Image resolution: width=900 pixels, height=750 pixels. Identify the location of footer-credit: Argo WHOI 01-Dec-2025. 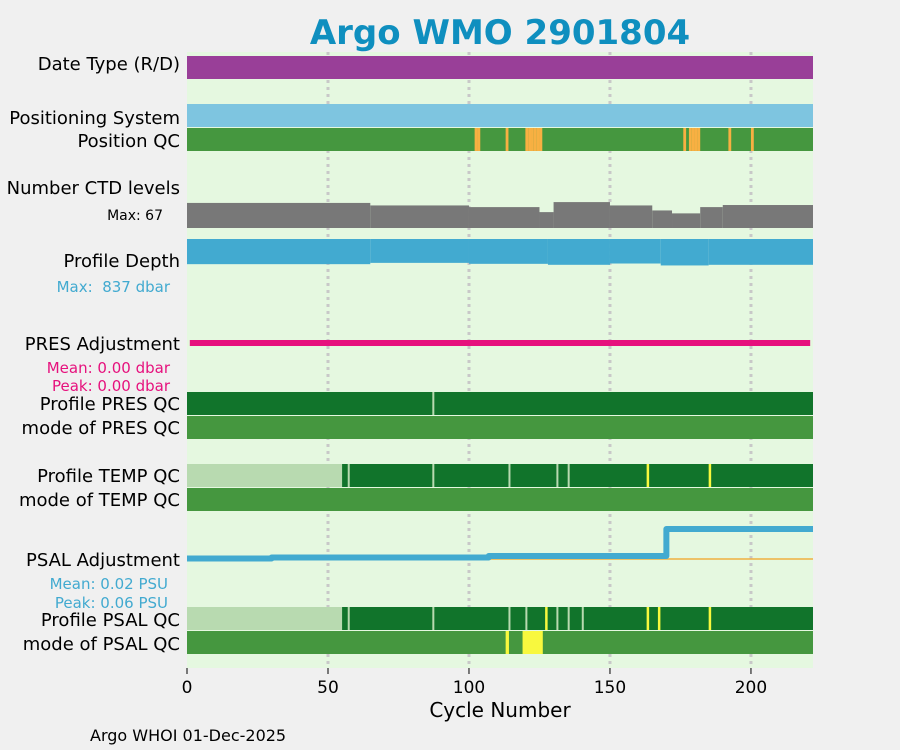
(188, 735).